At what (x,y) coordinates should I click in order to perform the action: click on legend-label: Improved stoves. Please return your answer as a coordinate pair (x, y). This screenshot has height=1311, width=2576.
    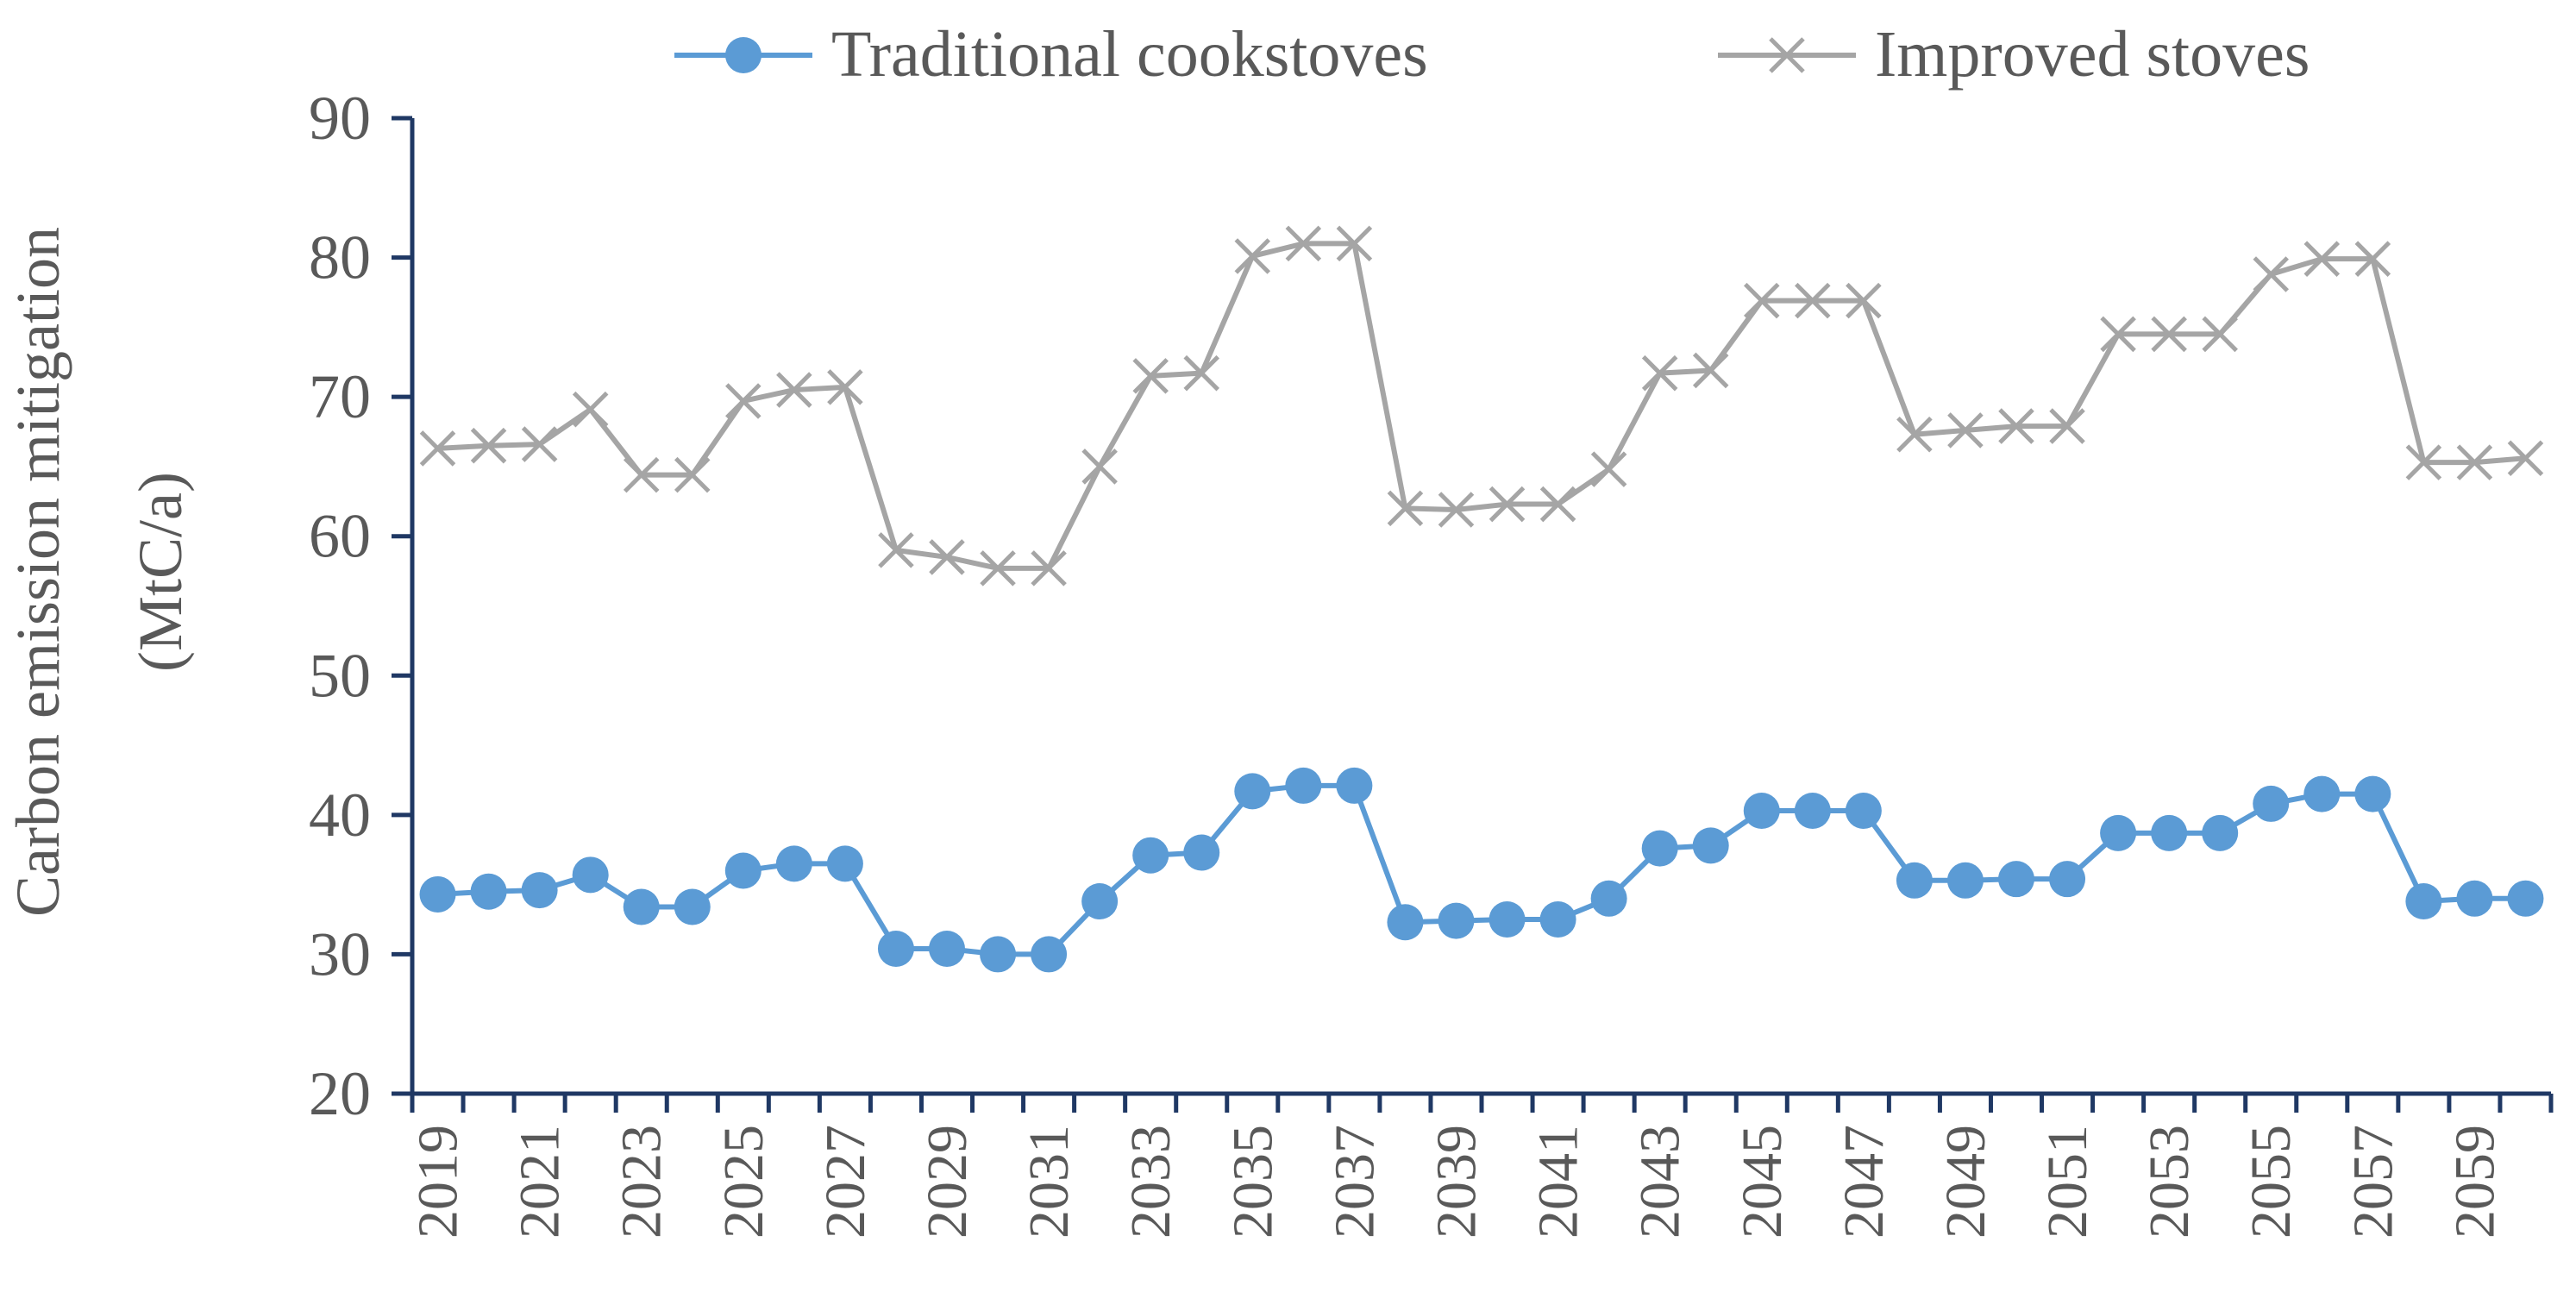
    Looking at the image, I should click on (2092, 55).